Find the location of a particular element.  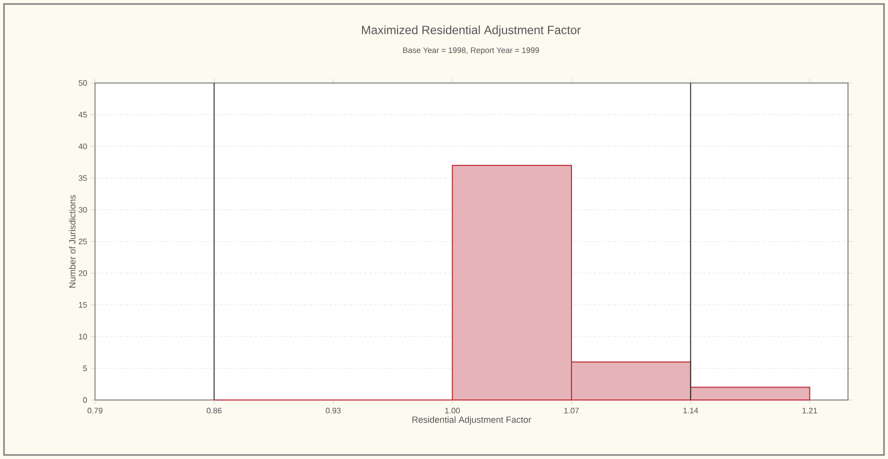

x-axis-title: Residential Adjustment Factor is located at coordinates (472, 420).